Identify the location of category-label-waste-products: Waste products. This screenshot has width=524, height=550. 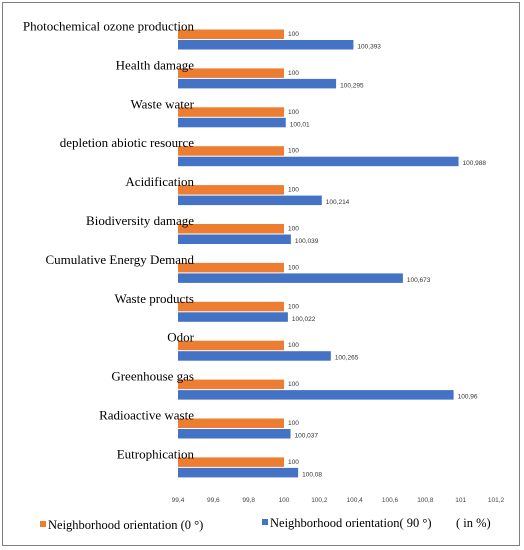
(154, 298).